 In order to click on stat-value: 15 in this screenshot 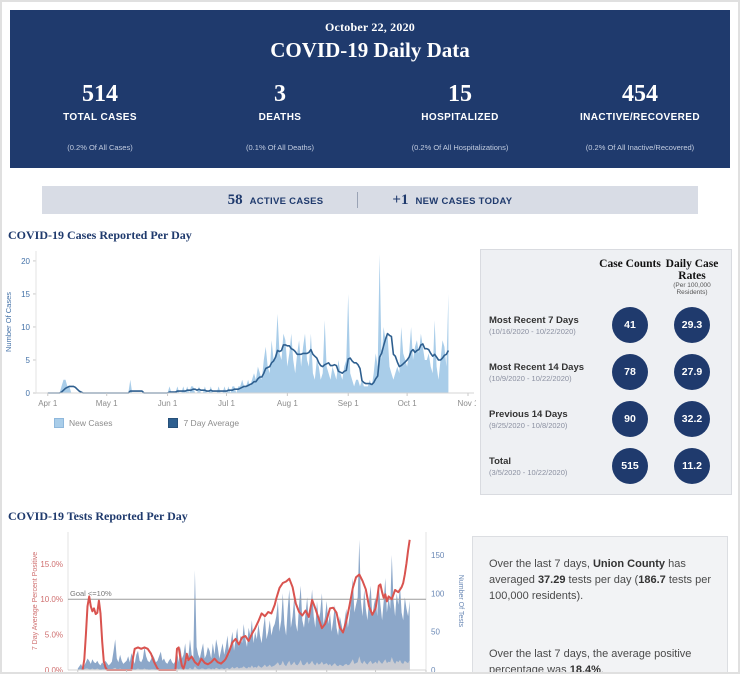, I will do `click(460, 94)`.